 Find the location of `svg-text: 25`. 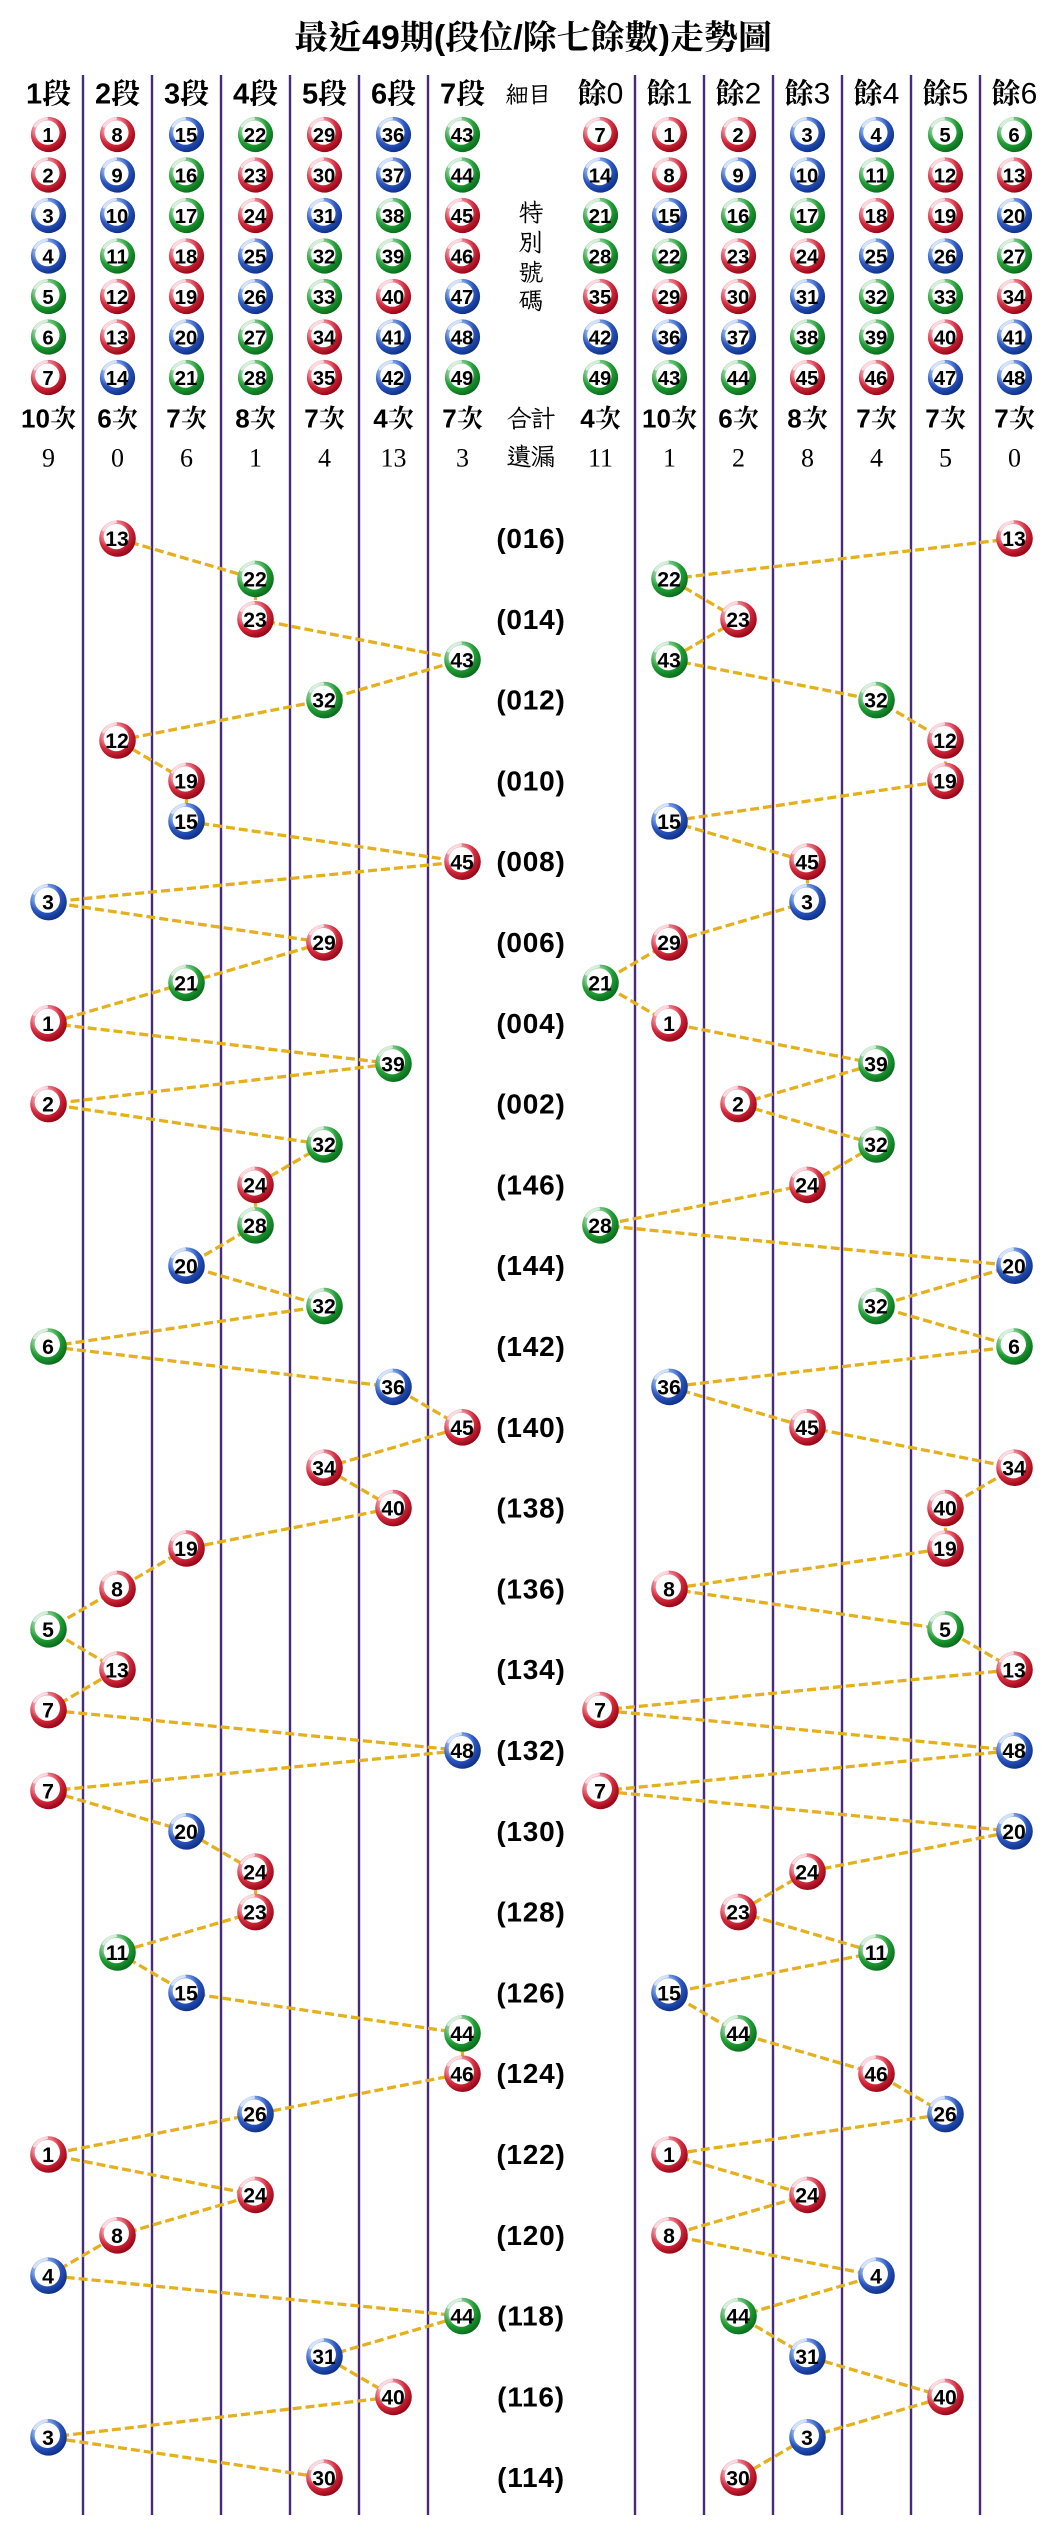

svg-text: 25 is located at coordinates (876, 257).